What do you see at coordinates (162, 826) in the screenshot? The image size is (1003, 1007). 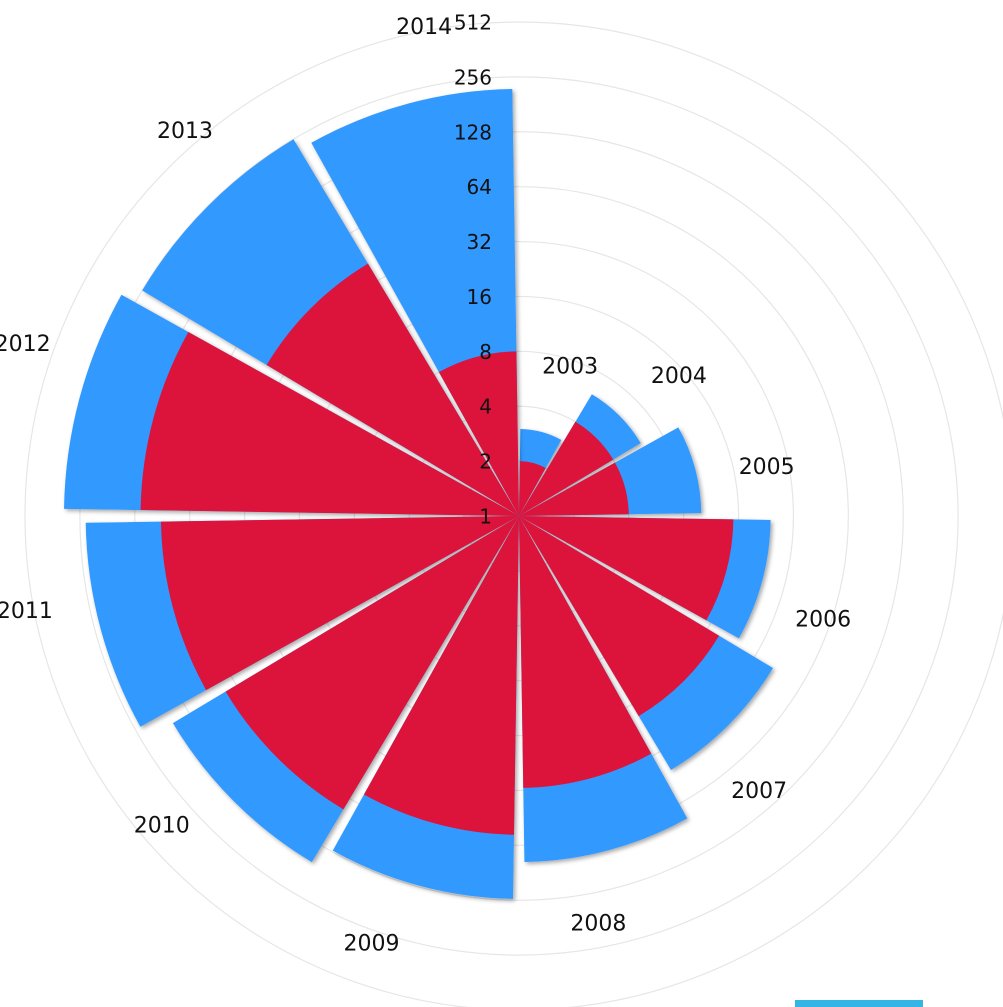 I see `category-label: 2010` at bounding box center [162, 826].